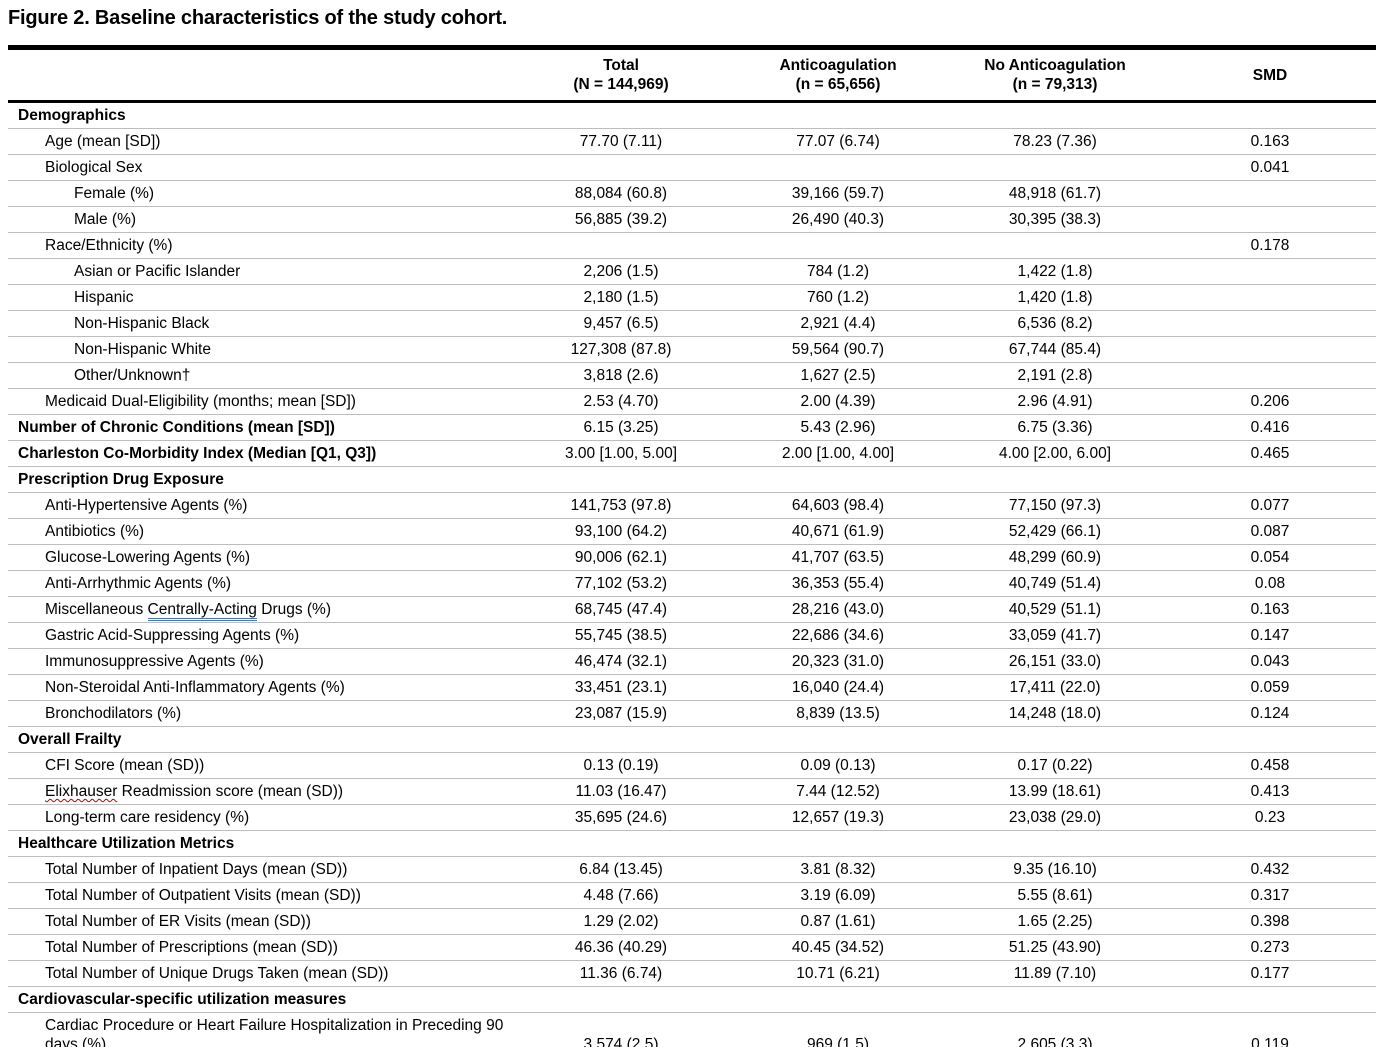 This screenshot has height=1047, width=1384. What do you see at coordinates (621, 661) in the screenshot?
I see `cell-total: 46,474 (32.1)` at bounding box center [621, 661].